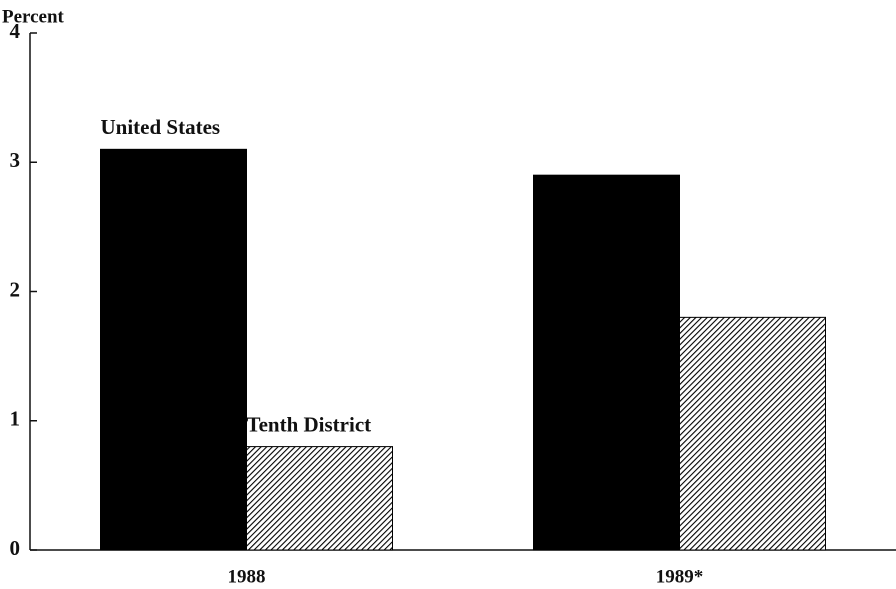  Describe the element at coordinates (15, 419) in the screenshot. I see `y-tick-label: 1` at that location.